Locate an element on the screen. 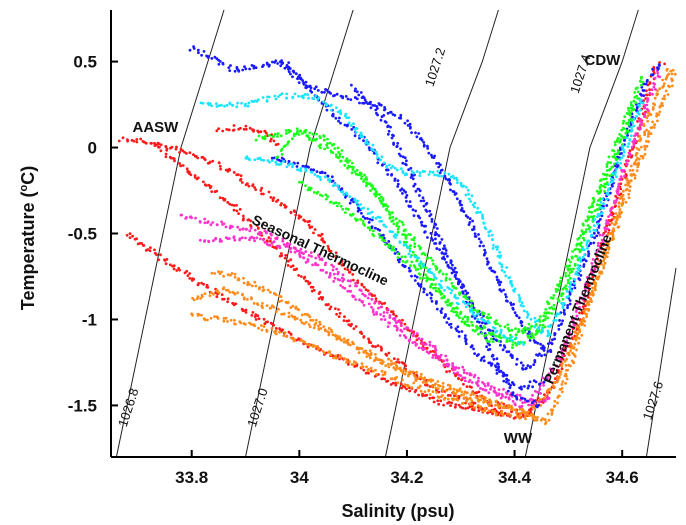  y-tick-label: 0.5 is located at coordinates (85, 62).